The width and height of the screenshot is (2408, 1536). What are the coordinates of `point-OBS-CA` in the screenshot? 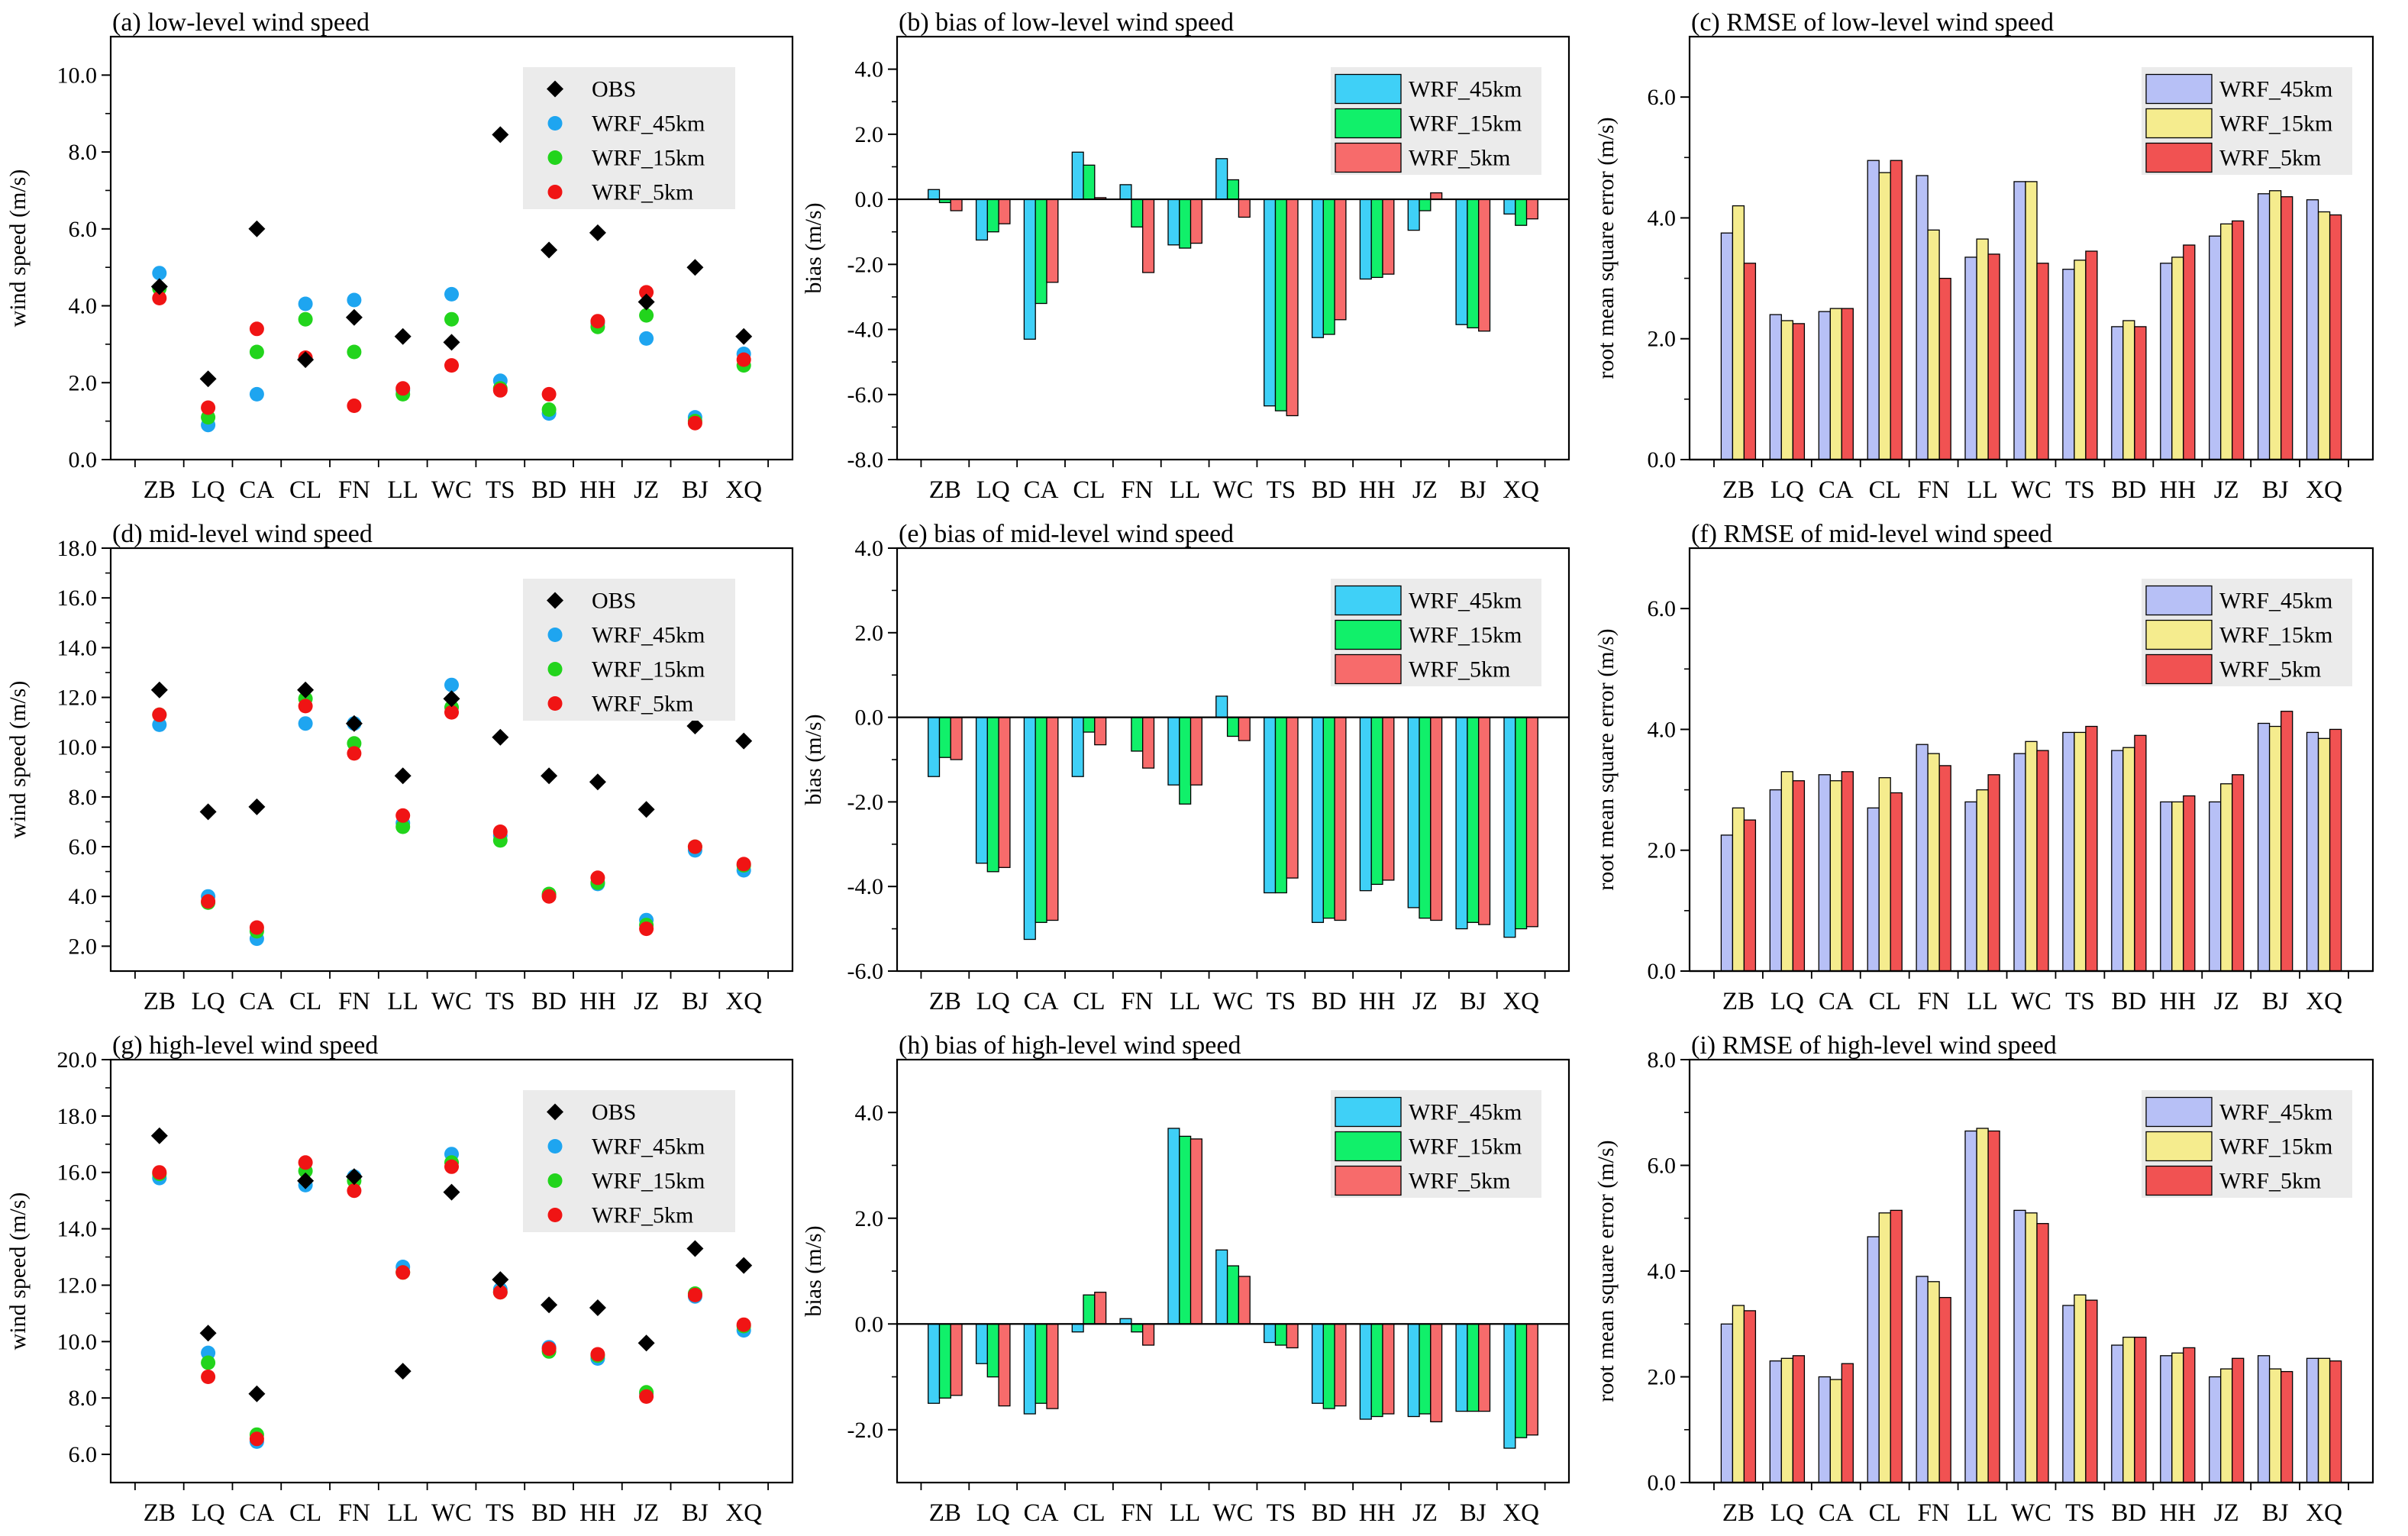 It's located at (257, 228).